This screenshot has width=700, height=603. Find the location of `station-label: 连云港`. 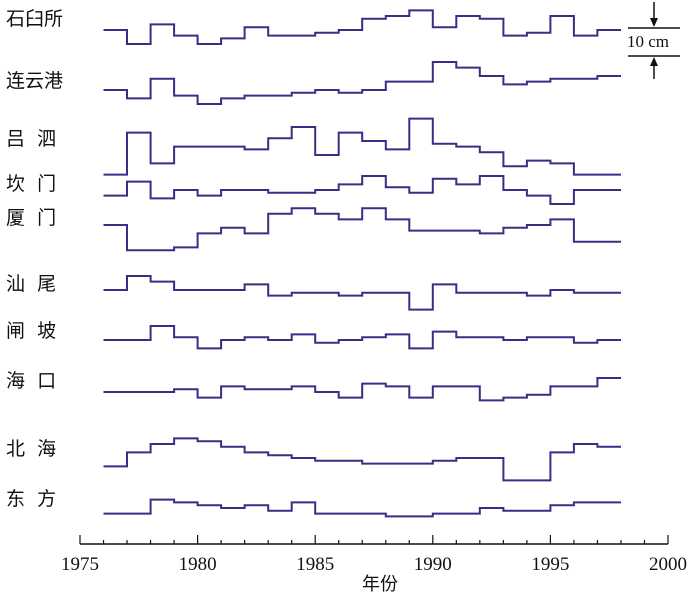

station-label: 连云港 is located at coordinates (35, 81).